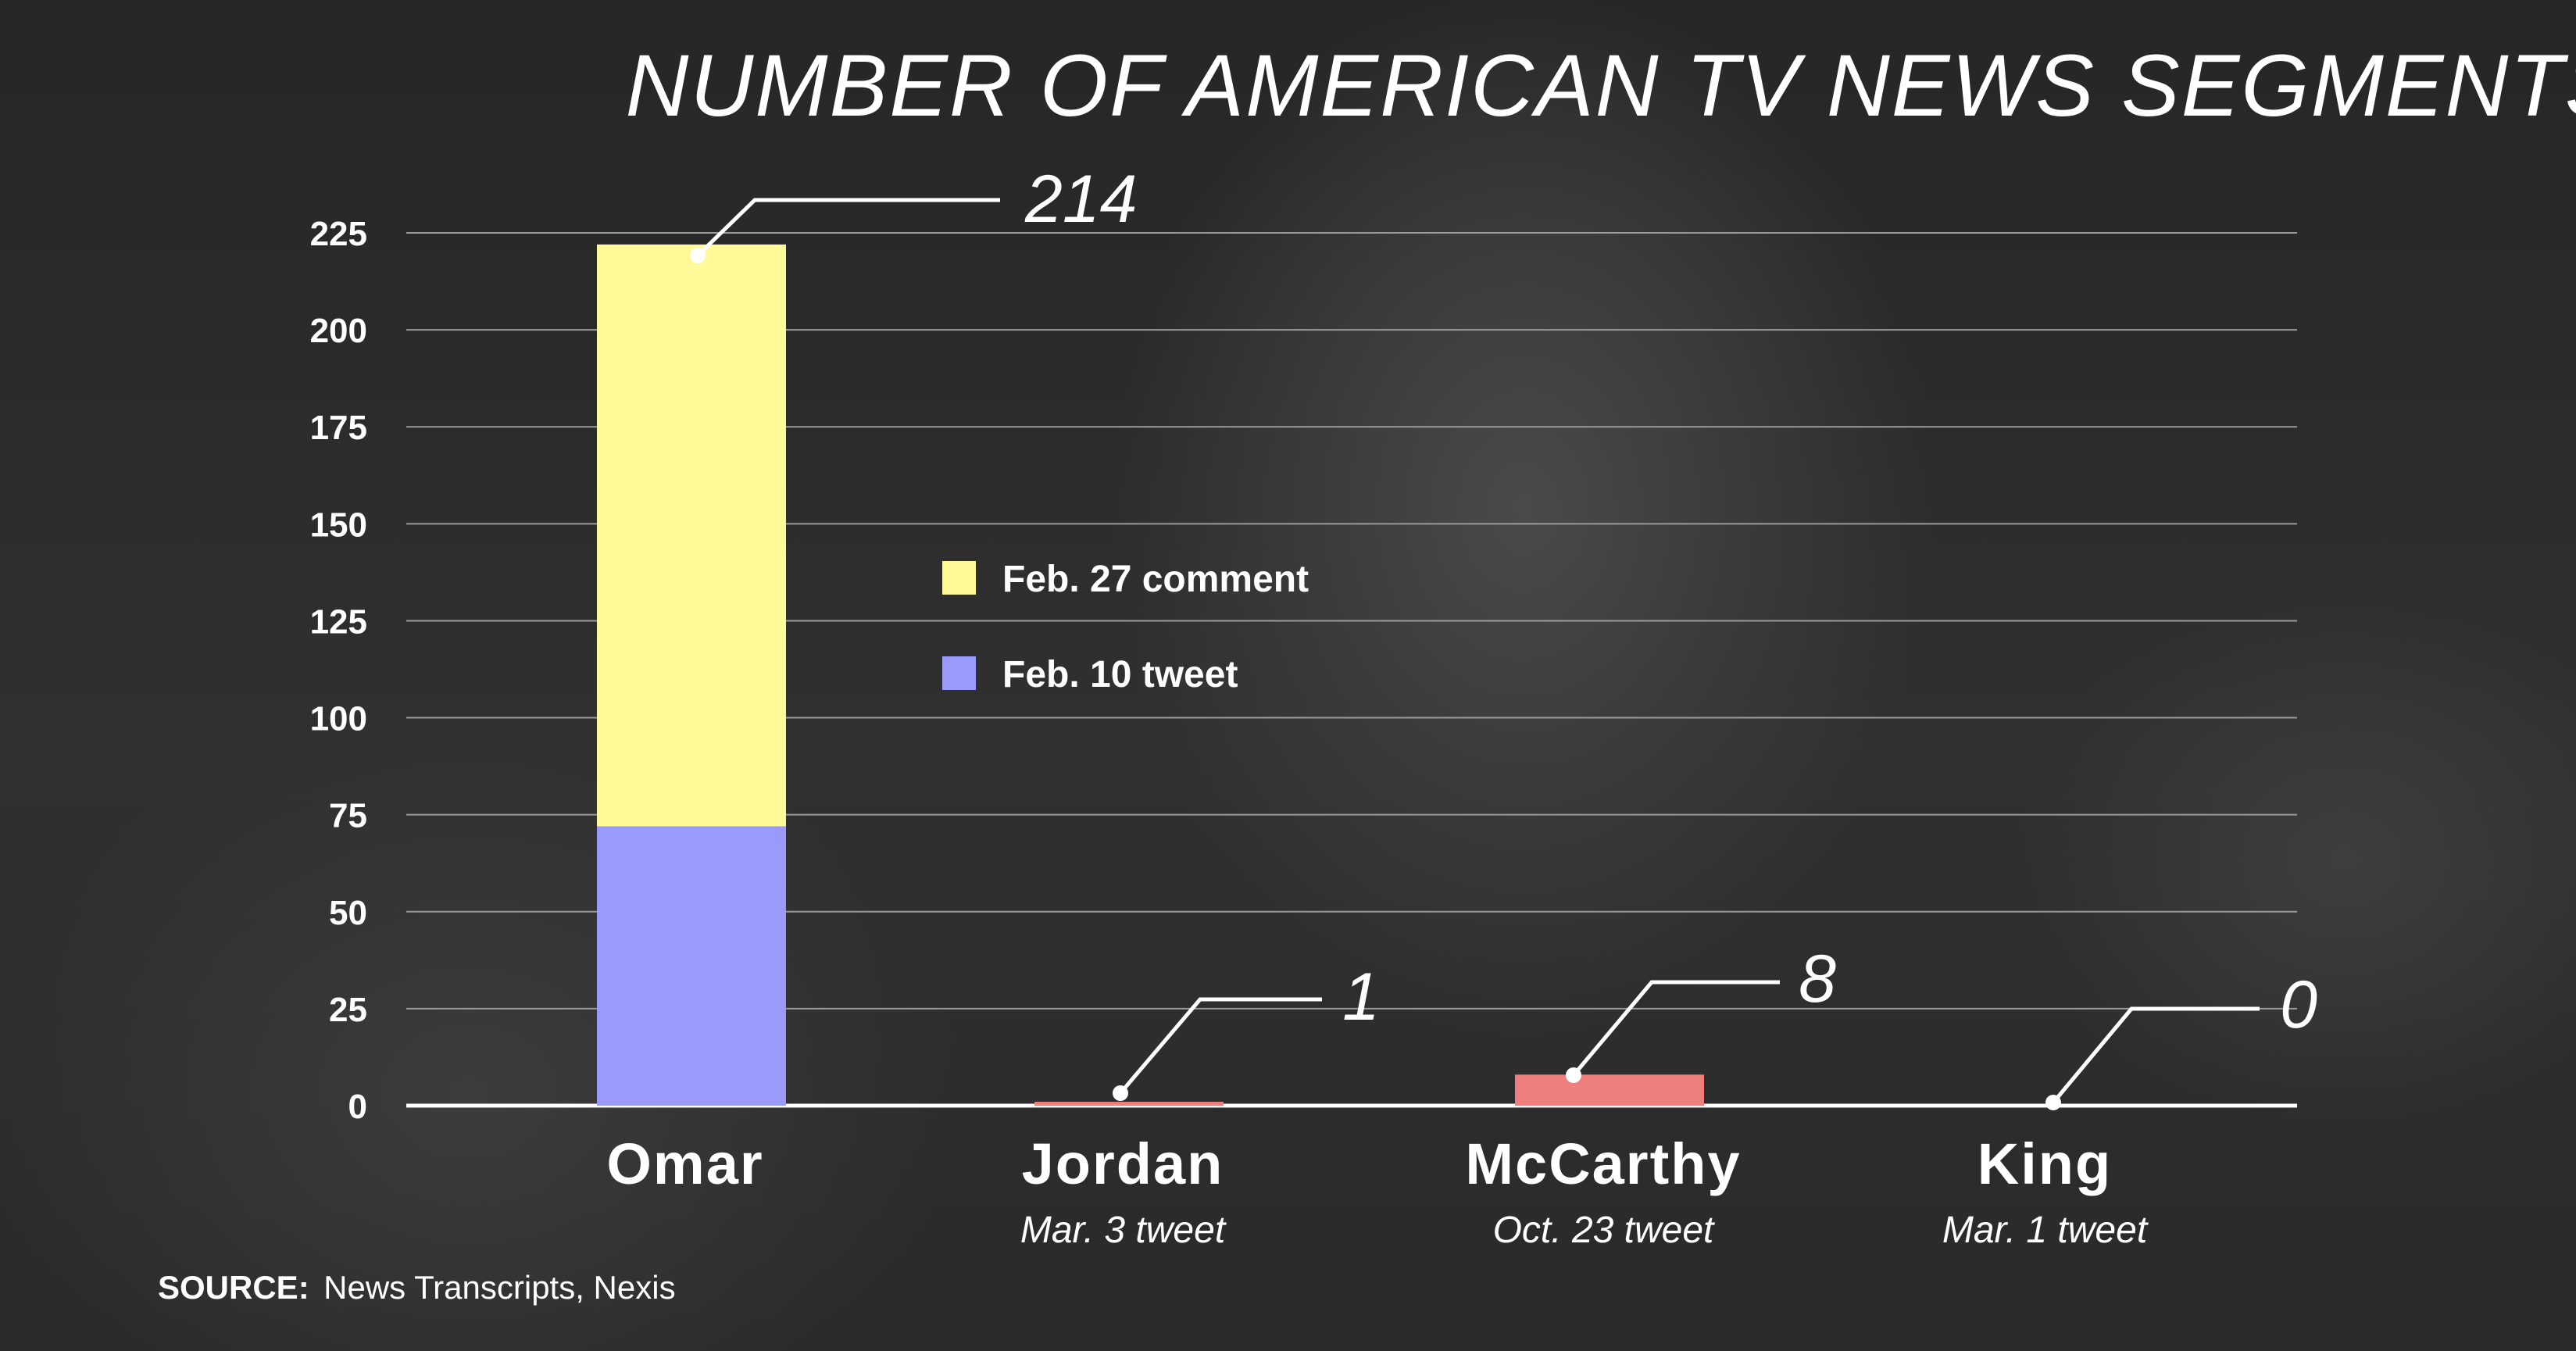 Image resolution: width=2576 pixels, height=1351 pixels. Describe the element at coordinates (1156, 579) in the screenshot. I see `legend-label-comment: Feb. 27 comment` at that location.